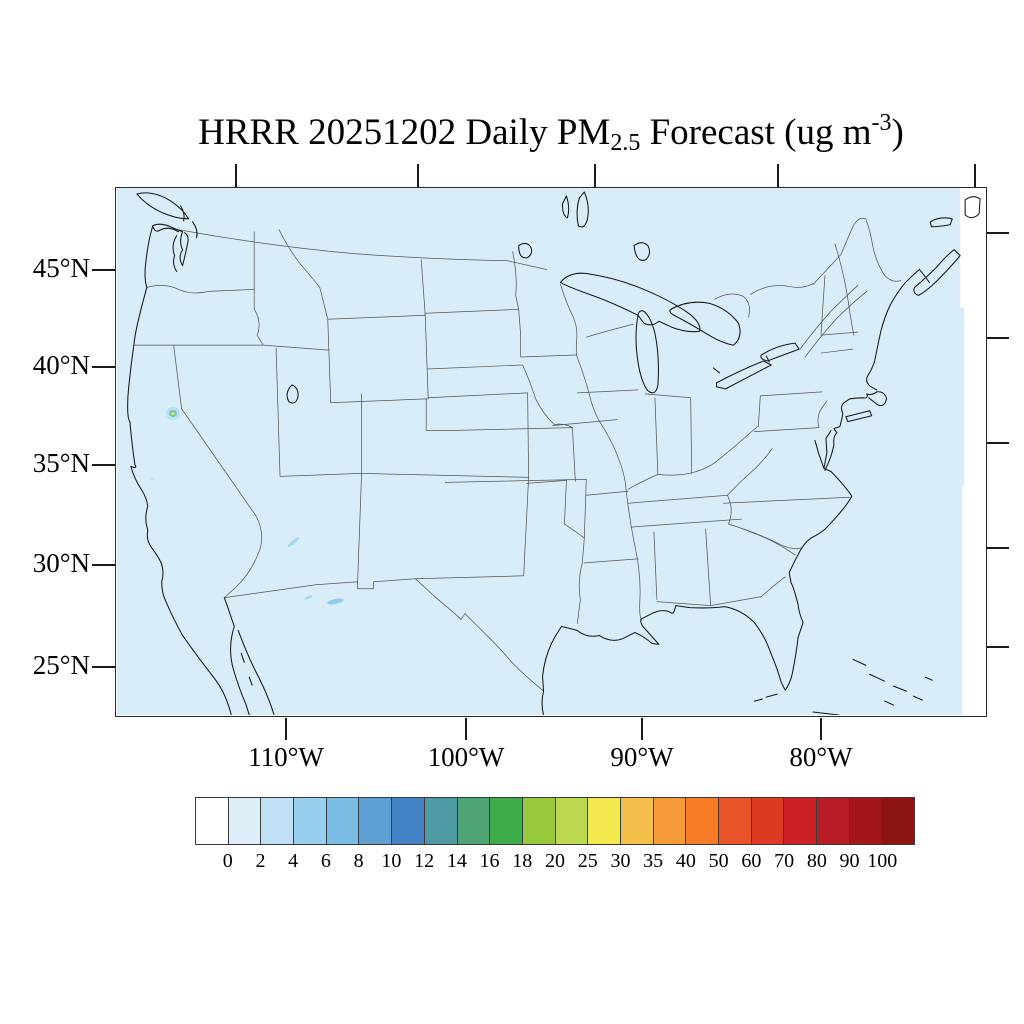  Describe the element at coordinates (718, 861) in the screenshot. I see `colorbar-tick-label: 50` at that location.